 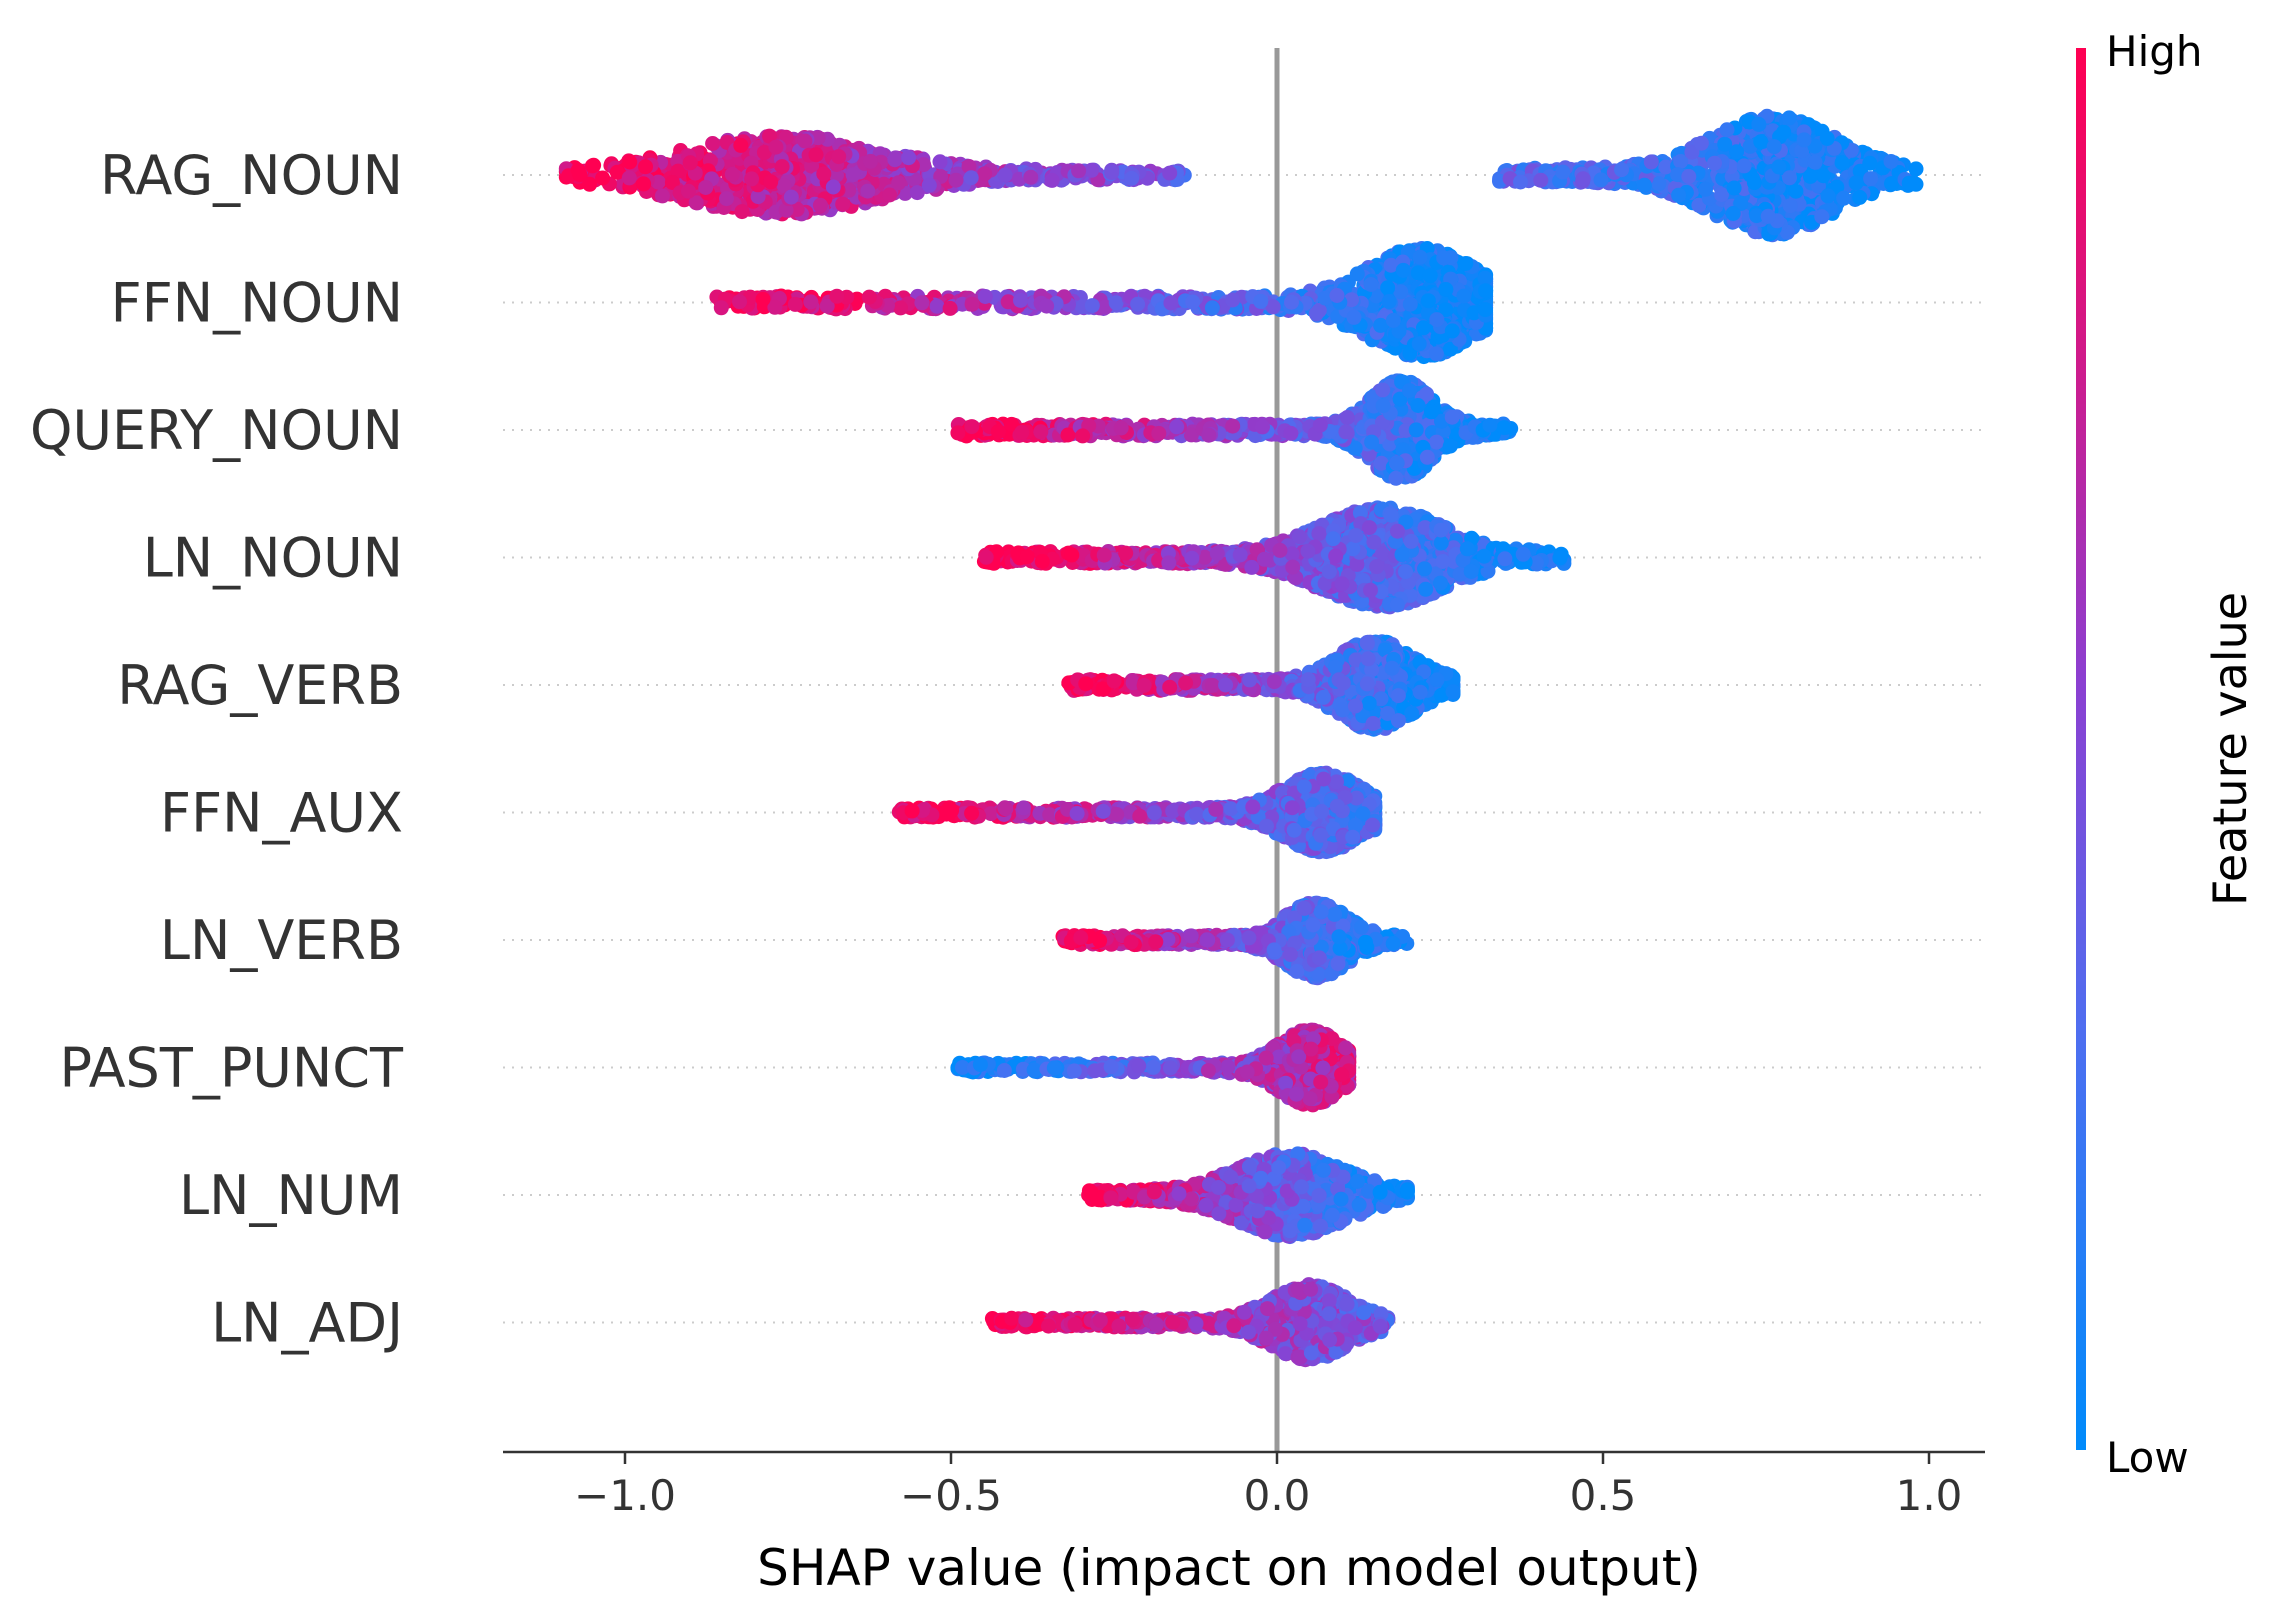 I want to click on feature-row-rag-noun, so click(x=1241, y=175).